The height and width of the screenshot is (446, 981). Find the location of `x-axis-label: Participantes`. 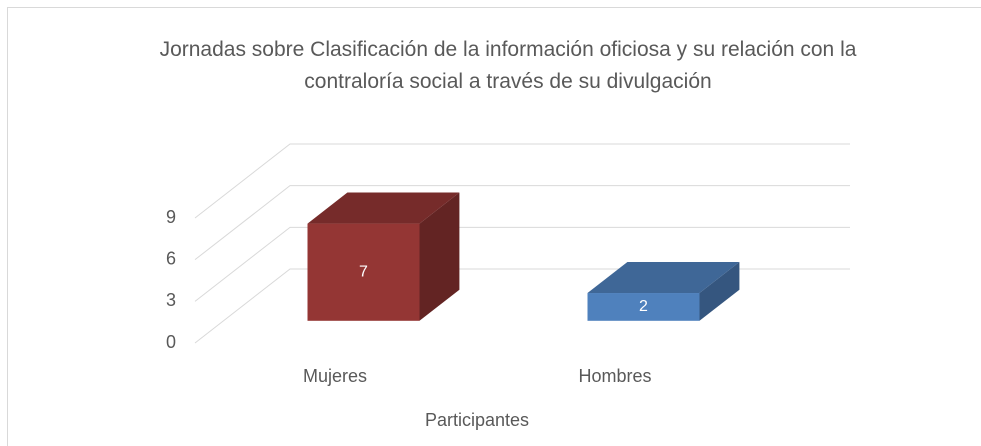

x-axis-label: Participantes is located at coordinates (477, 420).